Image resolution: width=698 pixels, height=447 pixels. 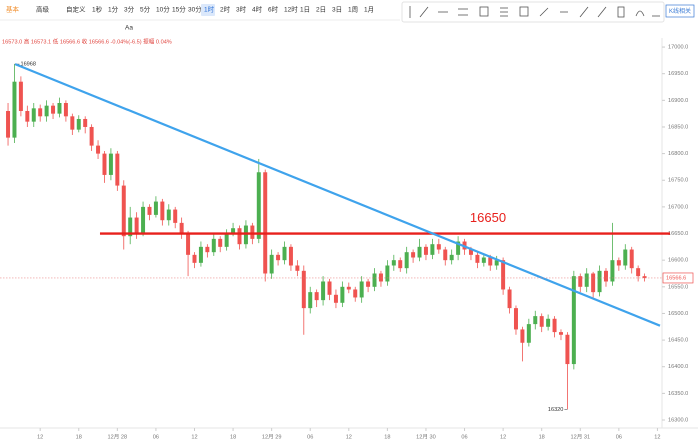 I want to click on interval-tab: 3时, so click(x=241, y=9).